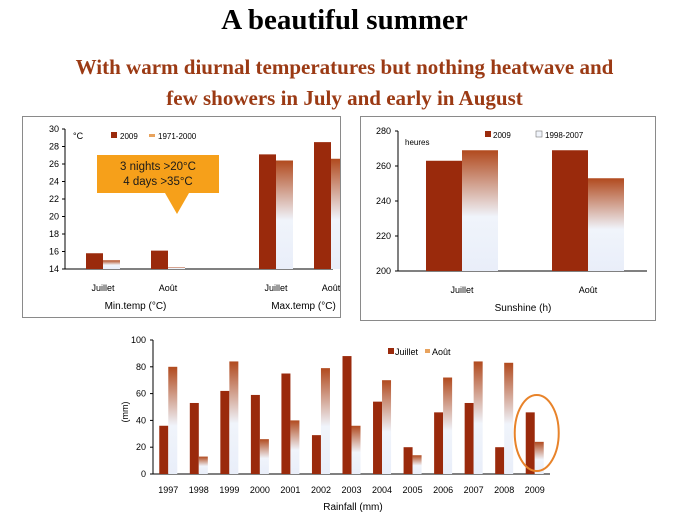  Describe the element at coordinates (54, 147) in the screenshot. I see `y-tick-label: 28` at that location.